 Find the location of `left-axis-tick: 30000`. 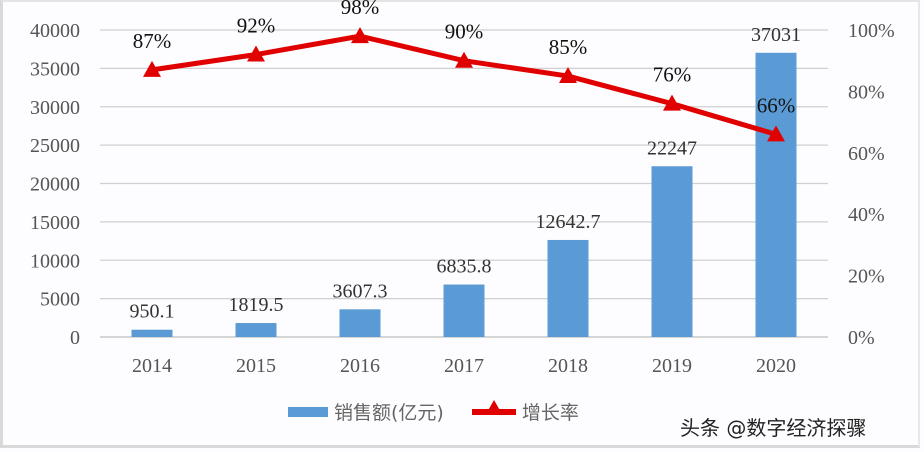

left-axis-tick: 30000 is located at coordinates (55, 108).